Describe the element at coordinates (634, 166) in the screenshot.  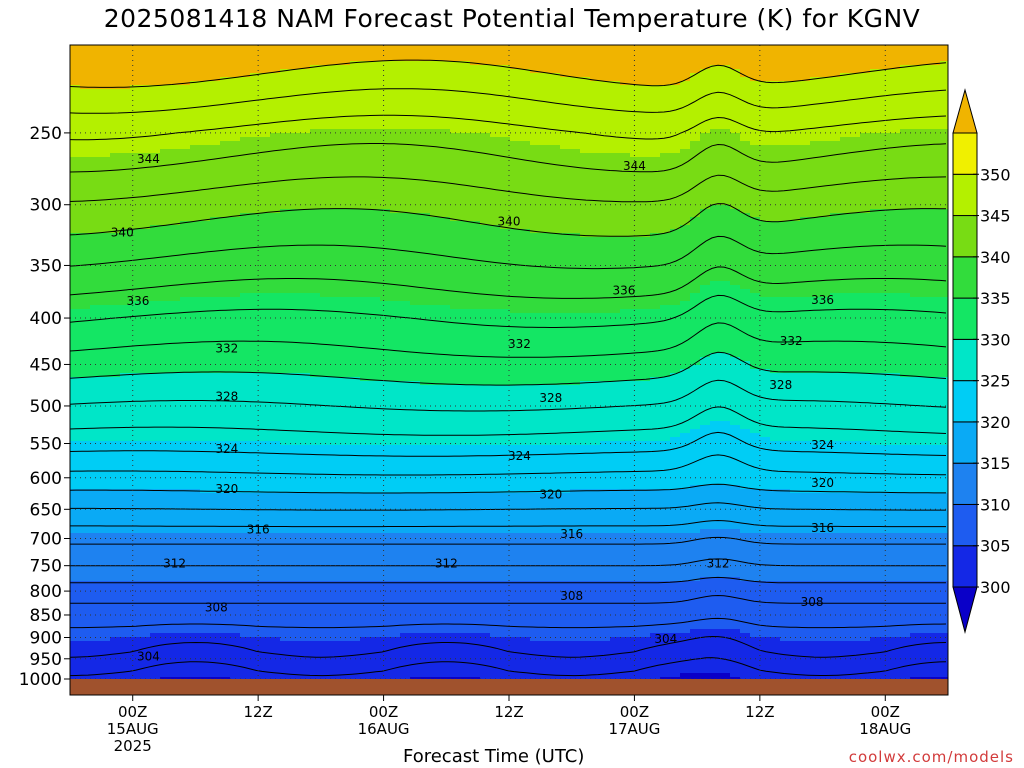
I see `contour-label: 344` at that location.